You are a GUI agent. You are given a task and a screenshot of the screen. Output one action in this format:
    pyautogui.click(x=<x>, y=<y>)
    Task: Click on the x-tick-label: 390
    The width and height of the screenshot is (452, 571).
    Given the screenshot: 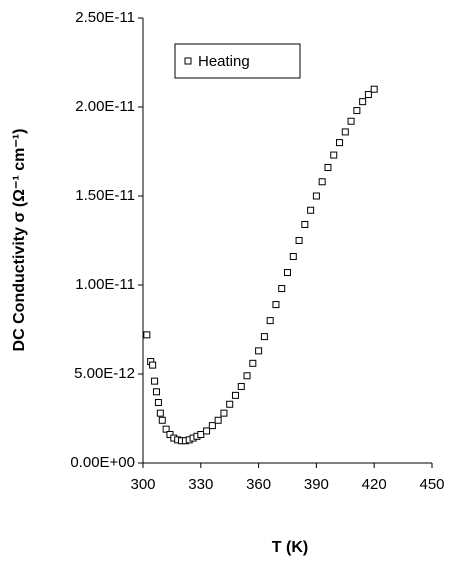 What is the action you would take?
    pyautogui.click(x=316, y=484)
    